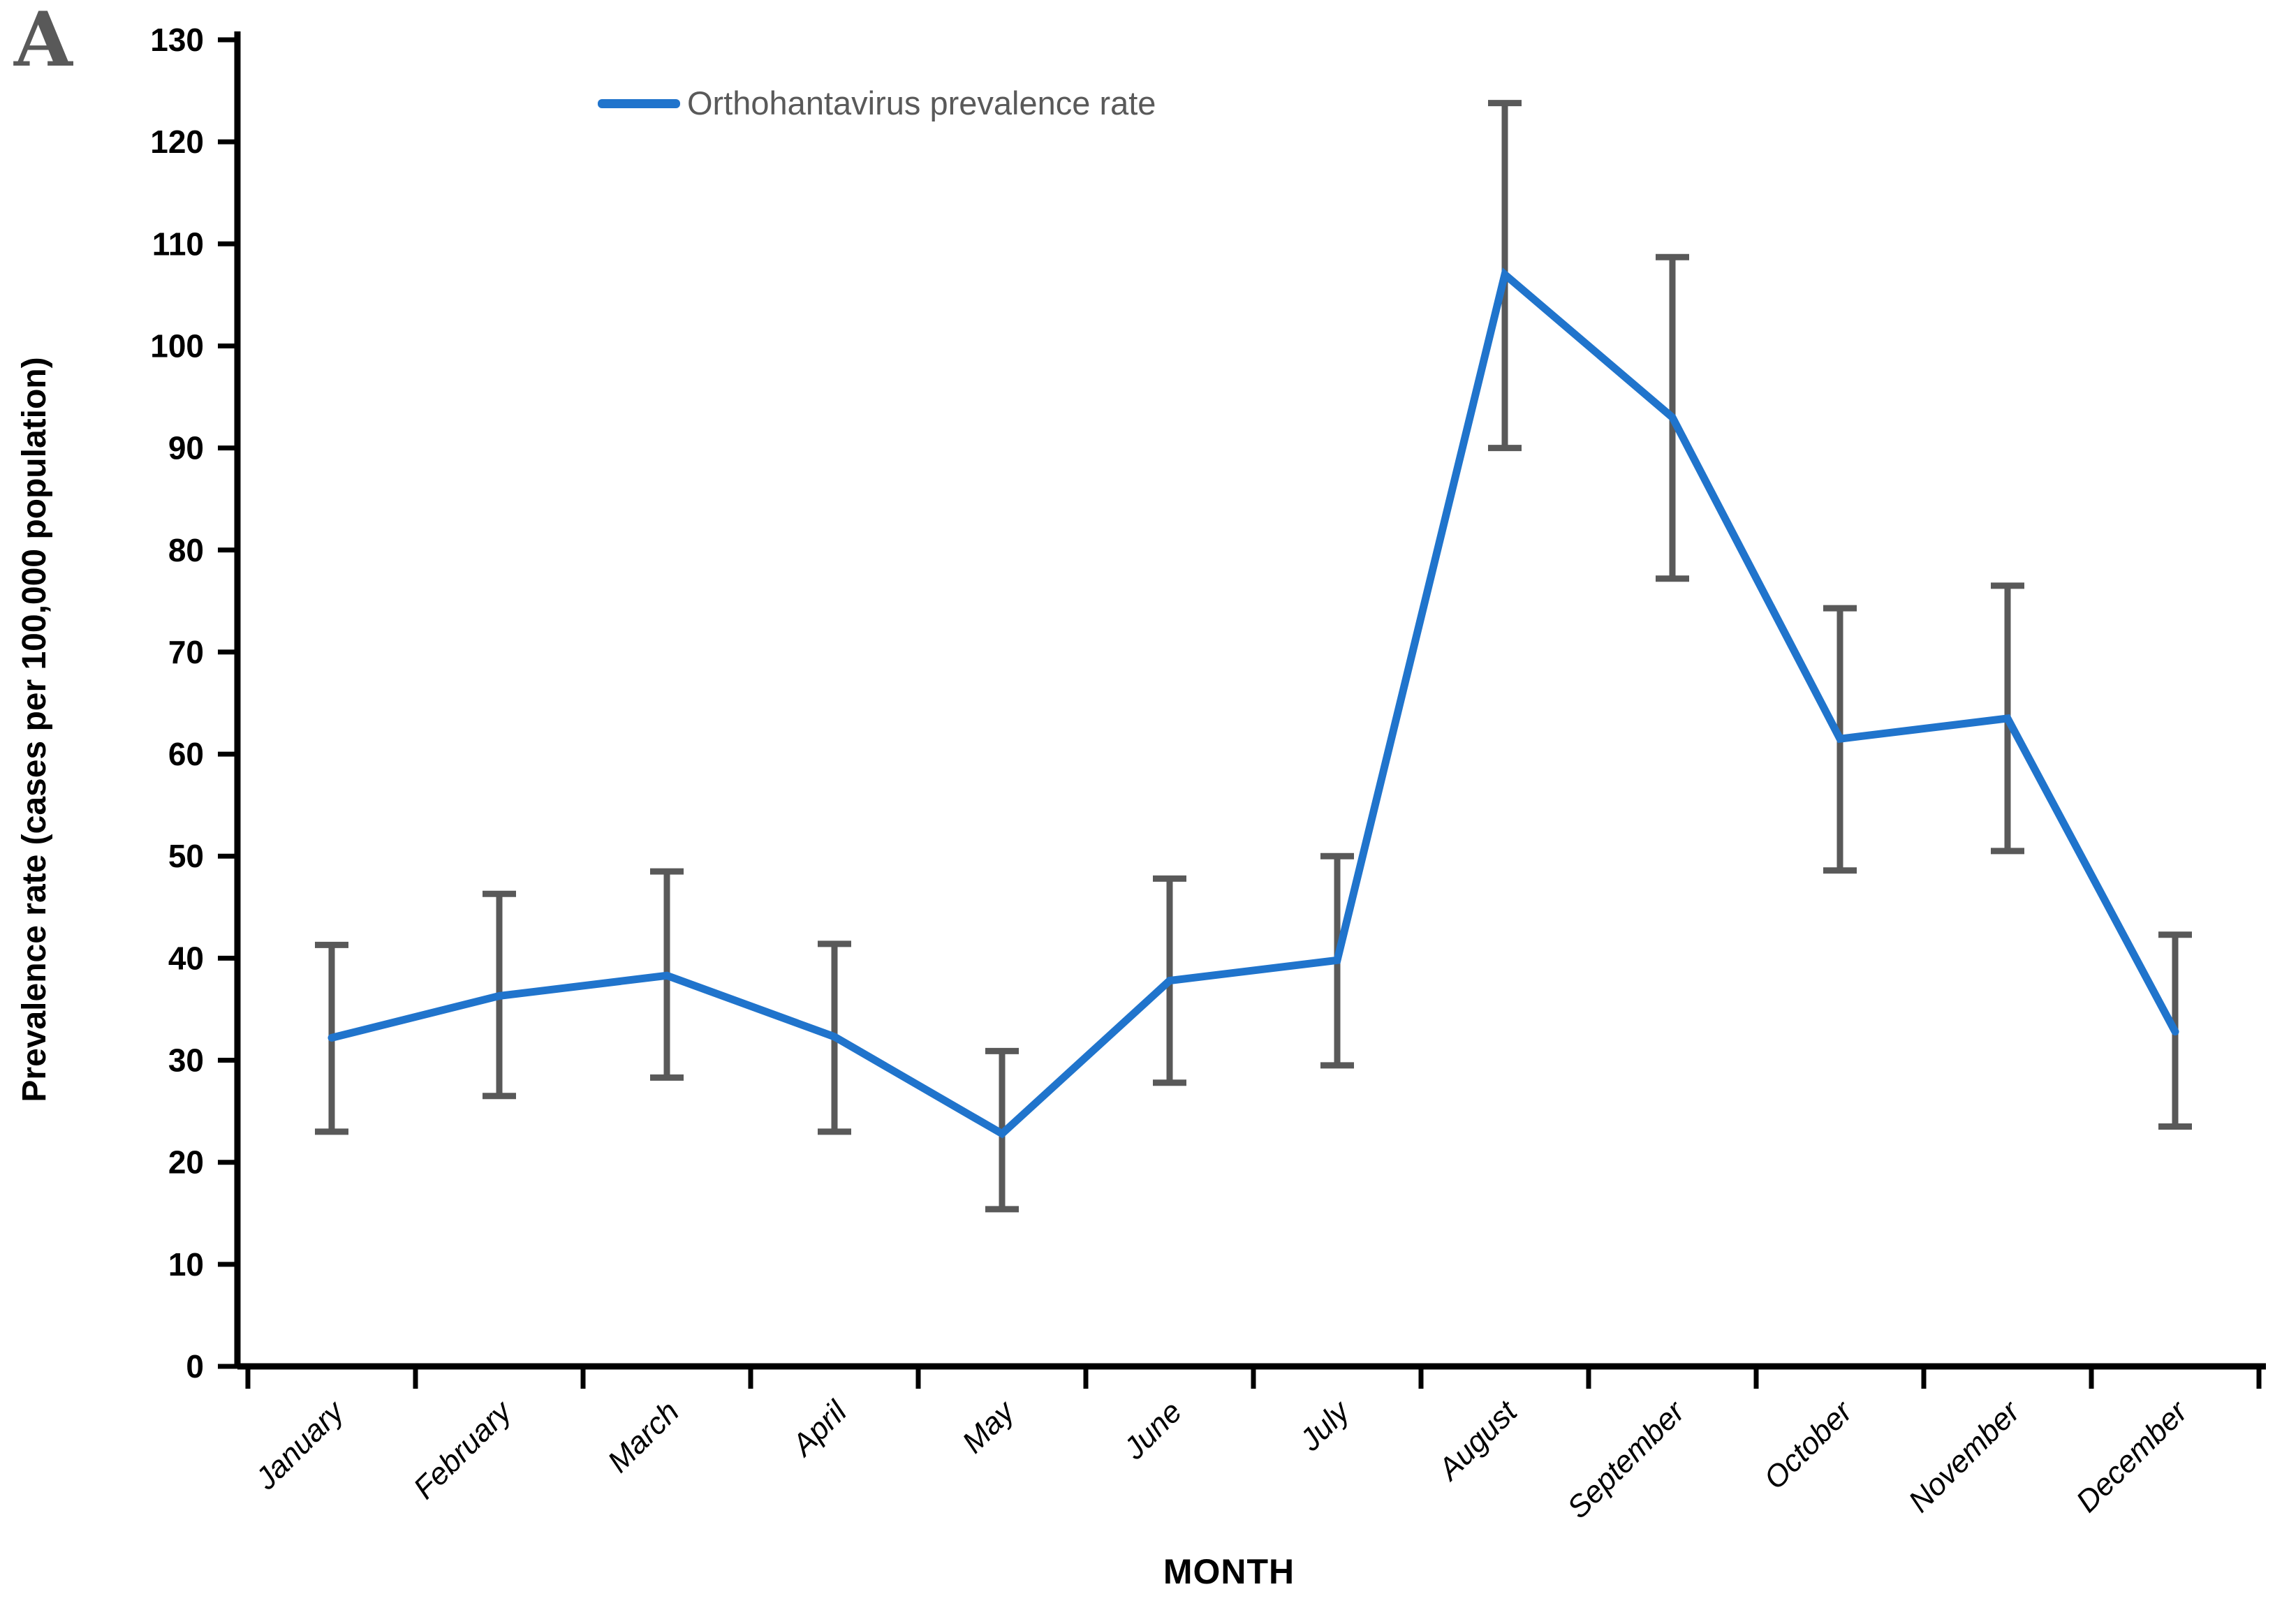 This screenshot has height=1624, width=2282. Describe the element at coordinates (2132, 1457) in the screenshot. I see `x-category-label: December` at that location.